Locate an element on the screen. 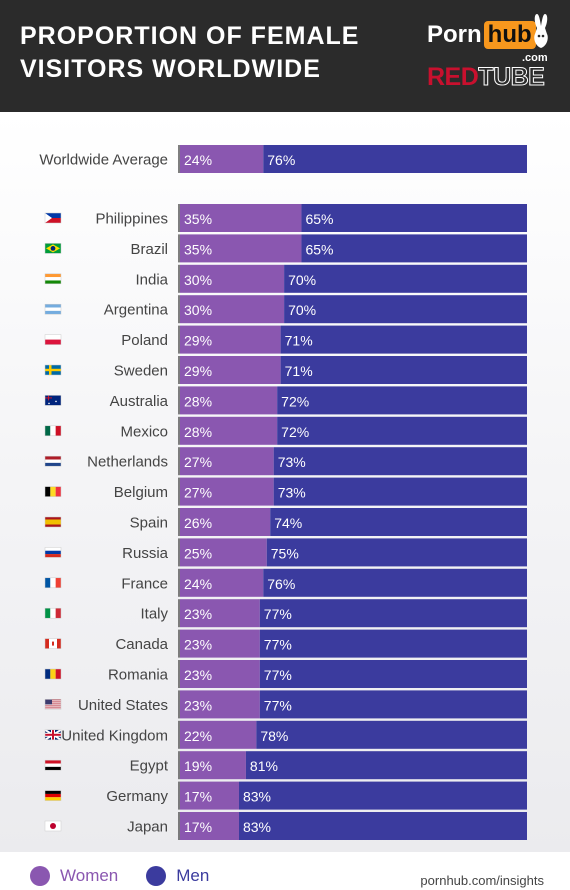 Image resolution: width=570 pixels, height=890 pixels. data-label-women-worldwide-average: 24% is located at coordinates (198, 160).